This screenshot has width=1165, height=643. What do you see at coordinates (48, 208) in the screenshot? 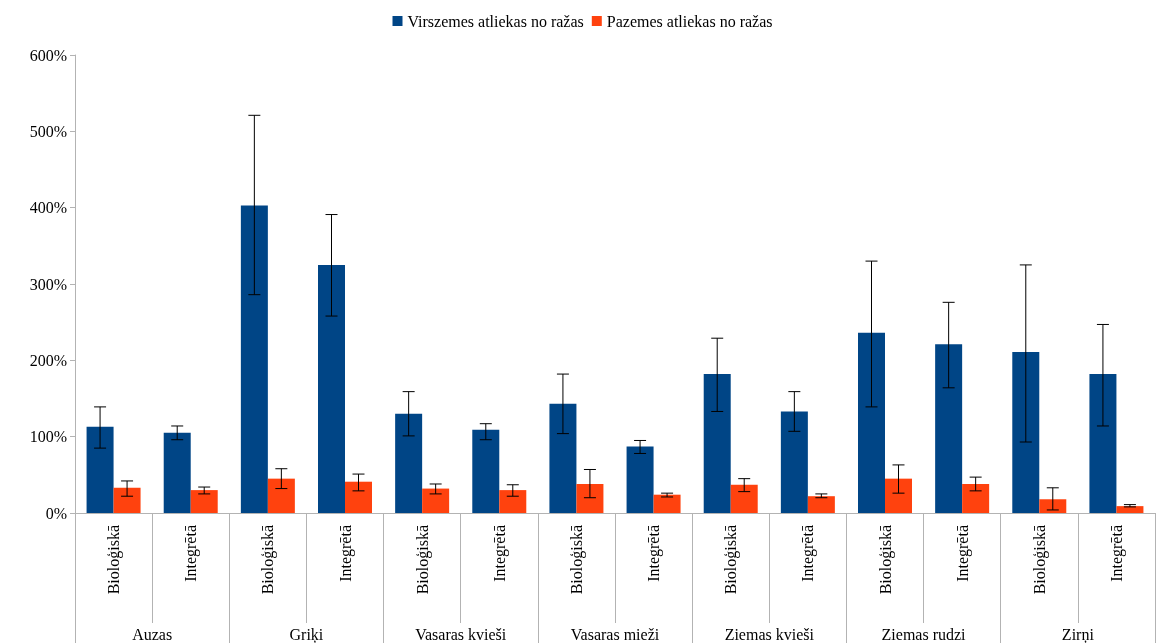
I see `y-tick-label: 400%` at bounding box center [48, 208].